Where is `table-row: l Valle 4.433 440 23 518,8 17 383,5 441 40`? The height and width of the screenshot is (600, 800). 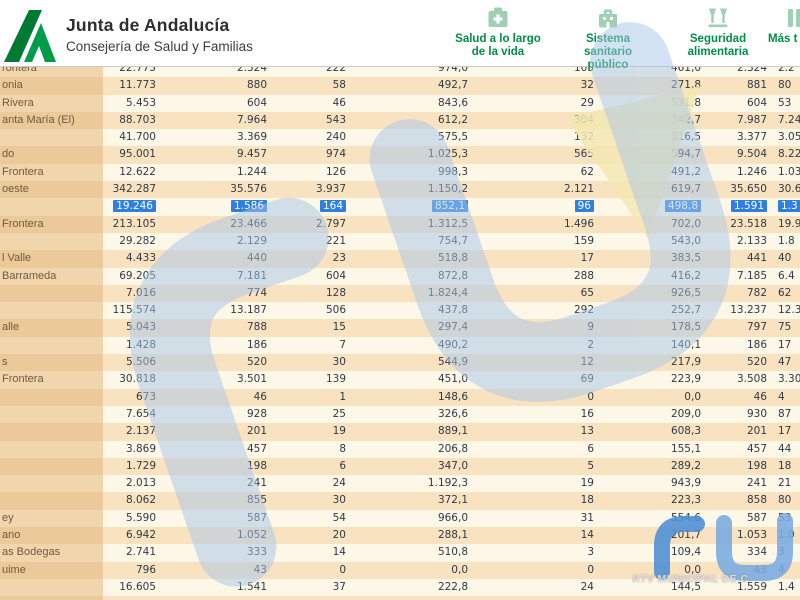 table-row: l Valle 4.433 440 23 518,8 17 383,5 441 40 is located at coordinates (400, 259).